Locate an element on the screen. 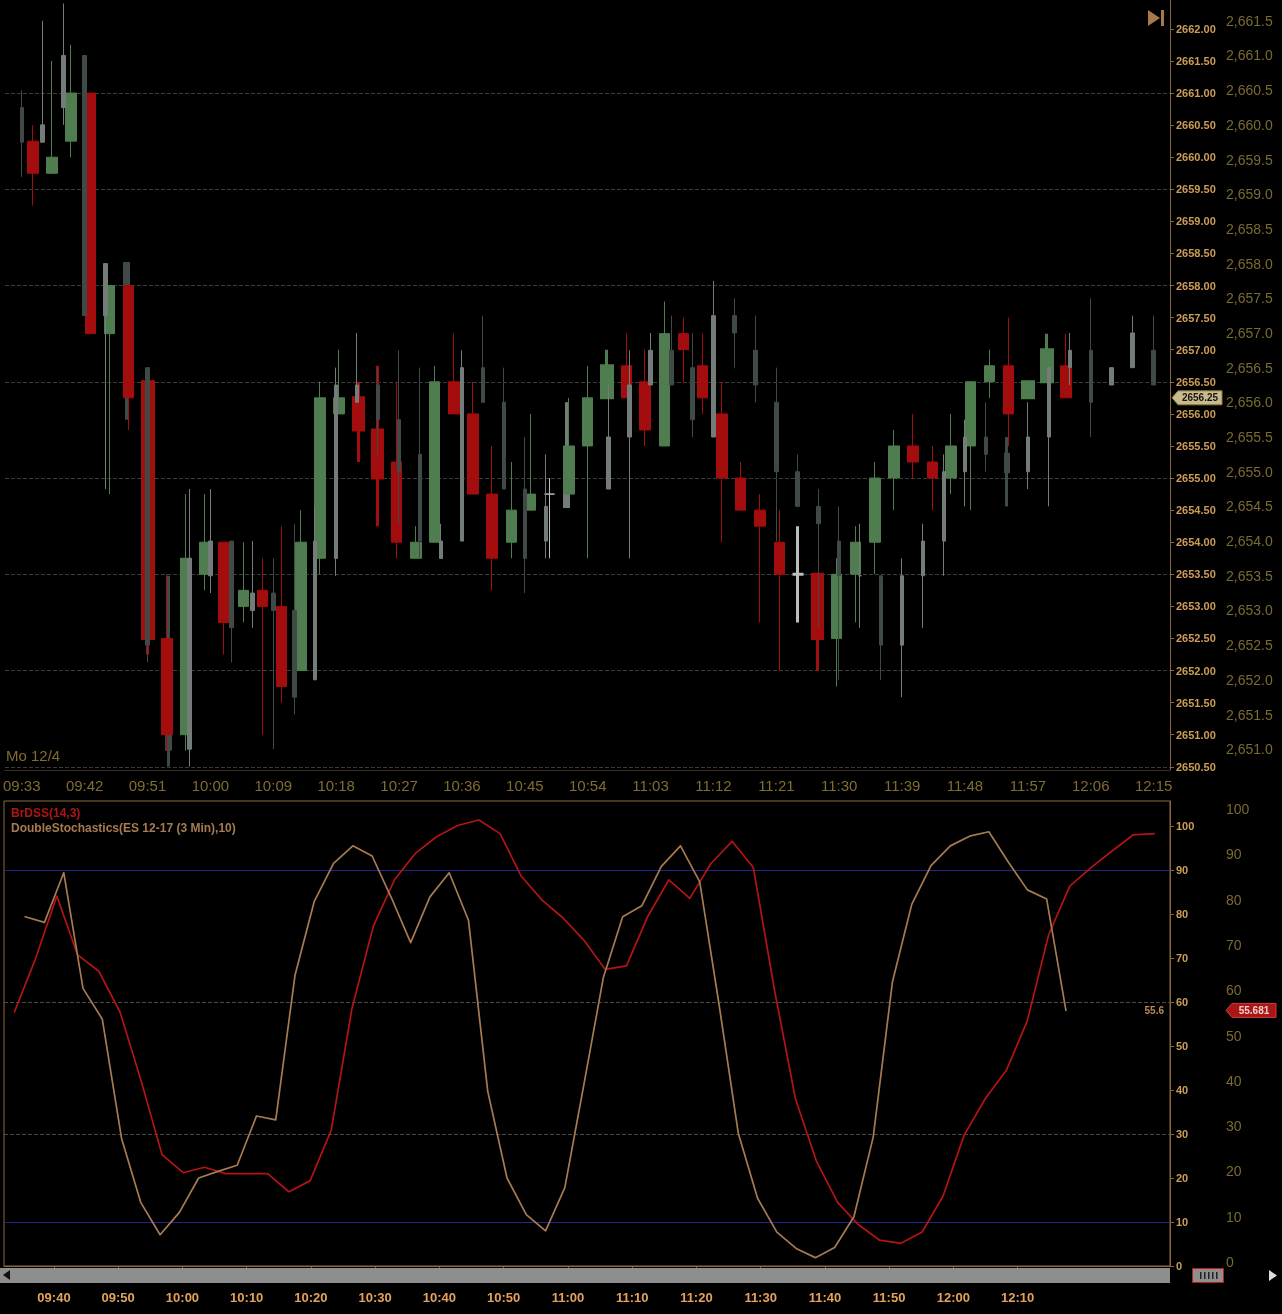 The height and width of the screenshot is (1314, 1282). y2-tick-label: 100 is located at coordinates (1238, 809).